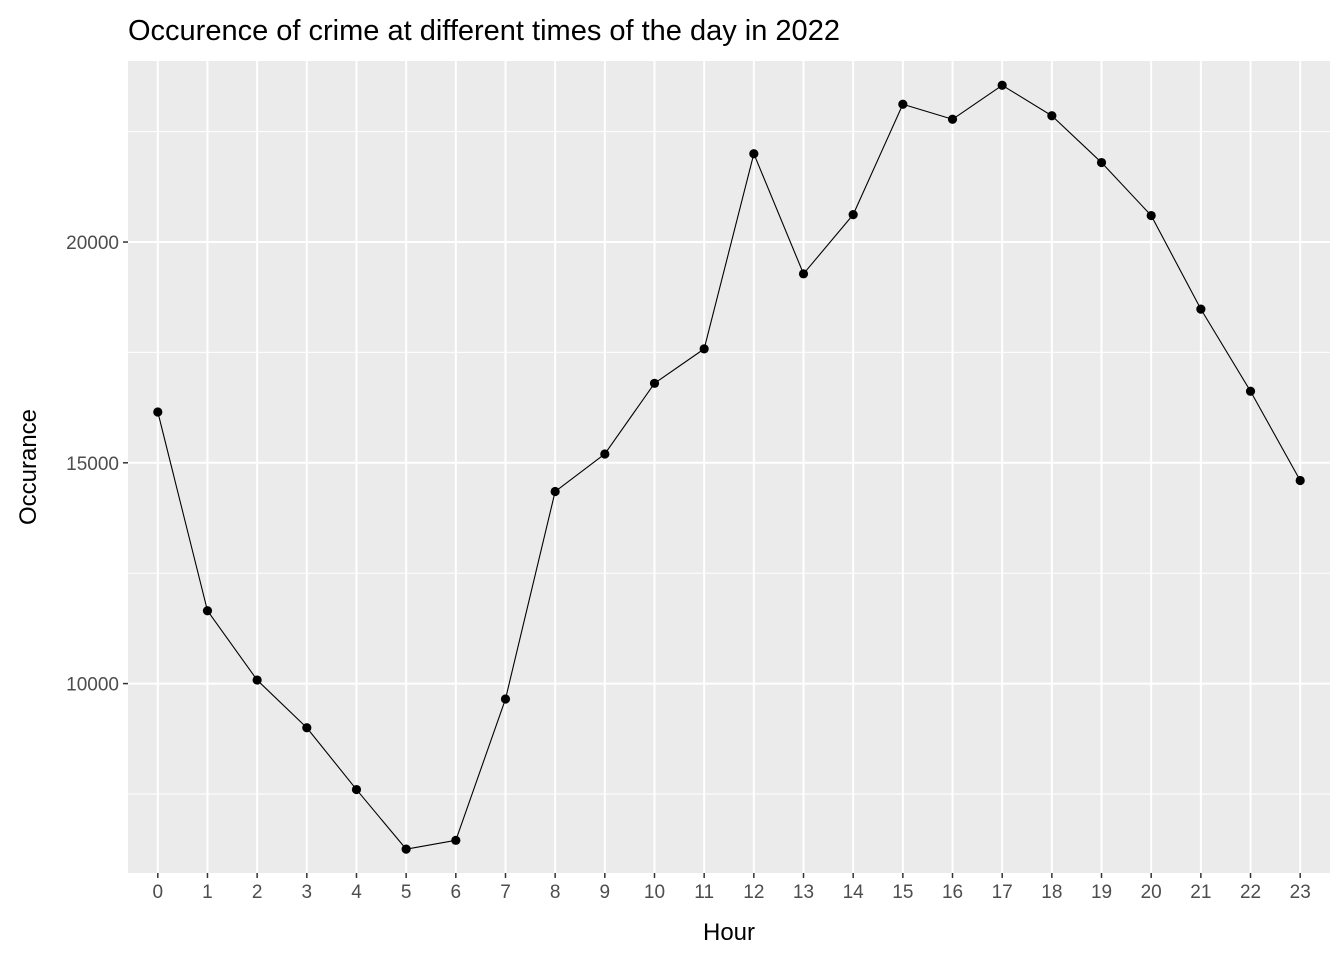 This screenshot has width=1344, height=965. Describe the element at coordinates (902, 892) in the screenshot. I see `x-tick-label: 15` at that location.